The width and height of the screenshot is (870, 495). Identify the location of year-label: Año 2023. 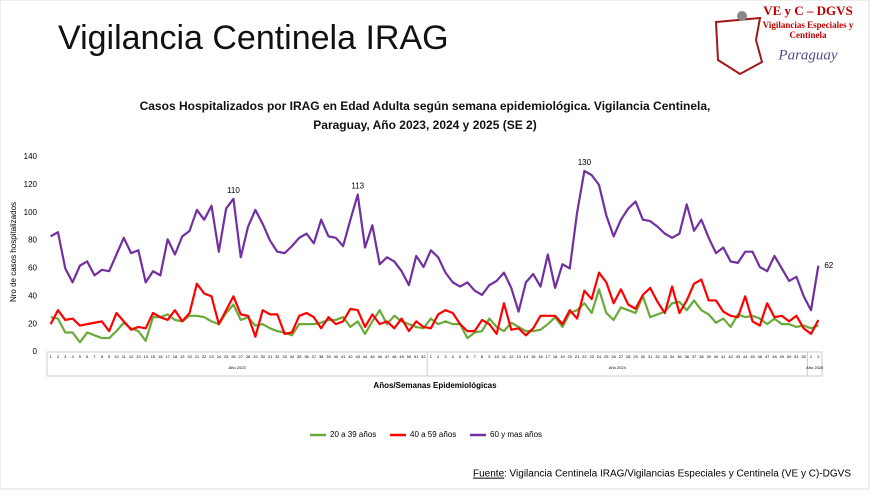
(238, 367).